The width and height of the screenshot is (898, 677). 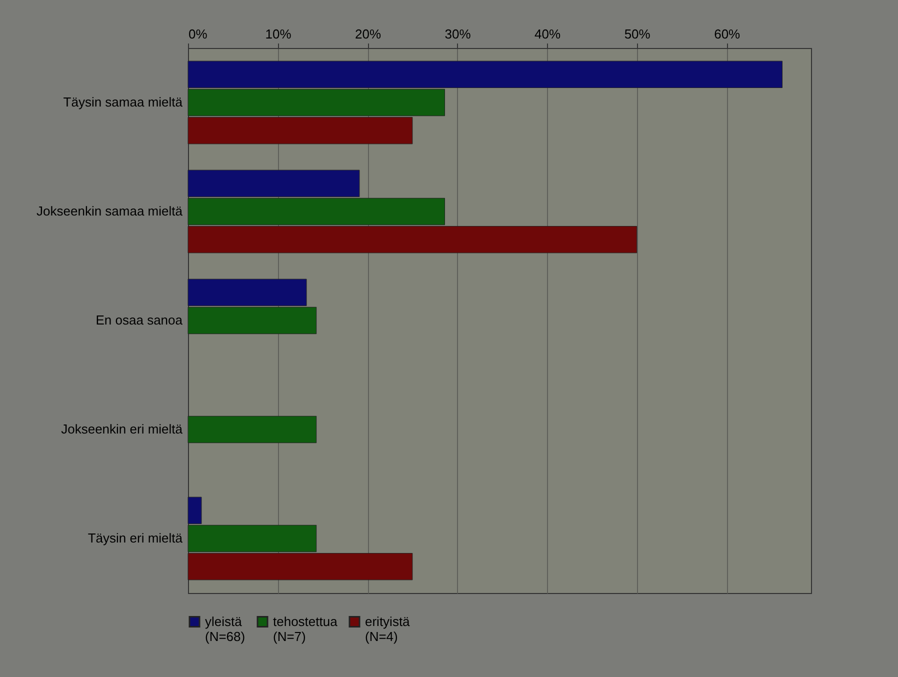 I want to click on y-tick-label: Jokseenkin samaa mieltä, so click(x=110, y=211).